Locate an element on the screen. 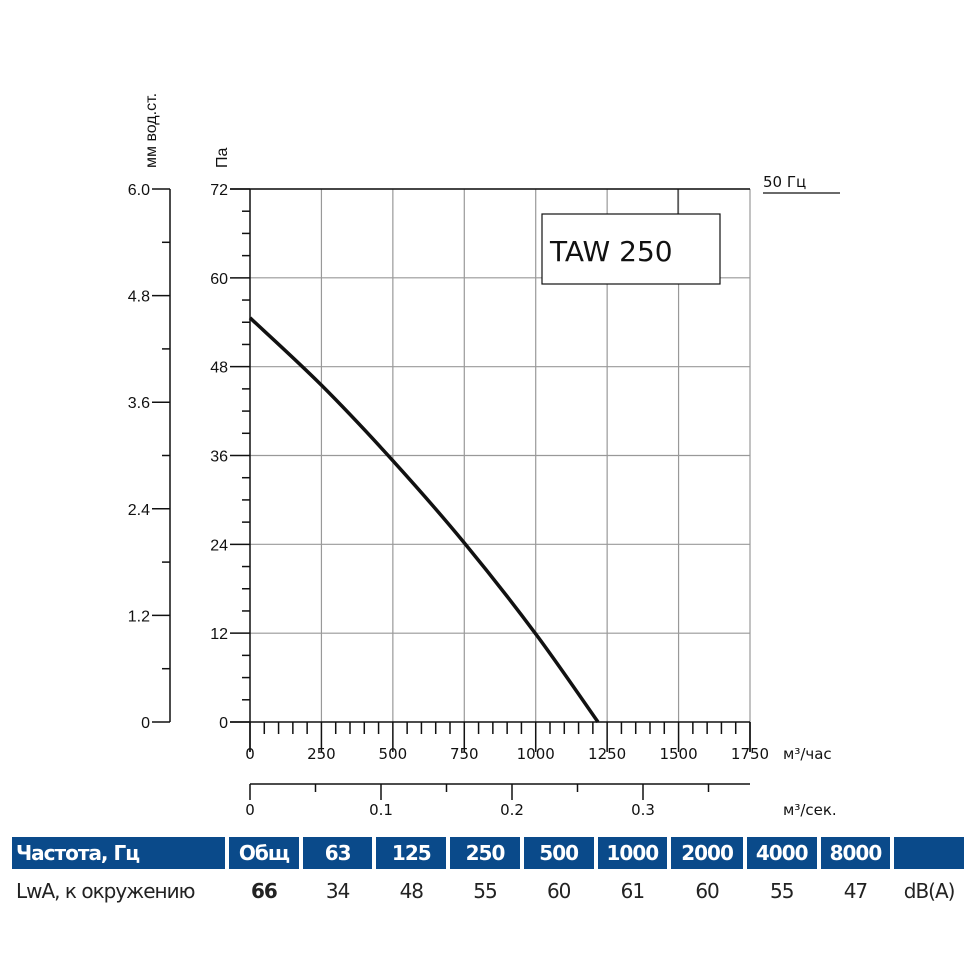 This screenshot has height=980, width=980. x2-tick-label: 0.1 is located at coordinates (381, 810).